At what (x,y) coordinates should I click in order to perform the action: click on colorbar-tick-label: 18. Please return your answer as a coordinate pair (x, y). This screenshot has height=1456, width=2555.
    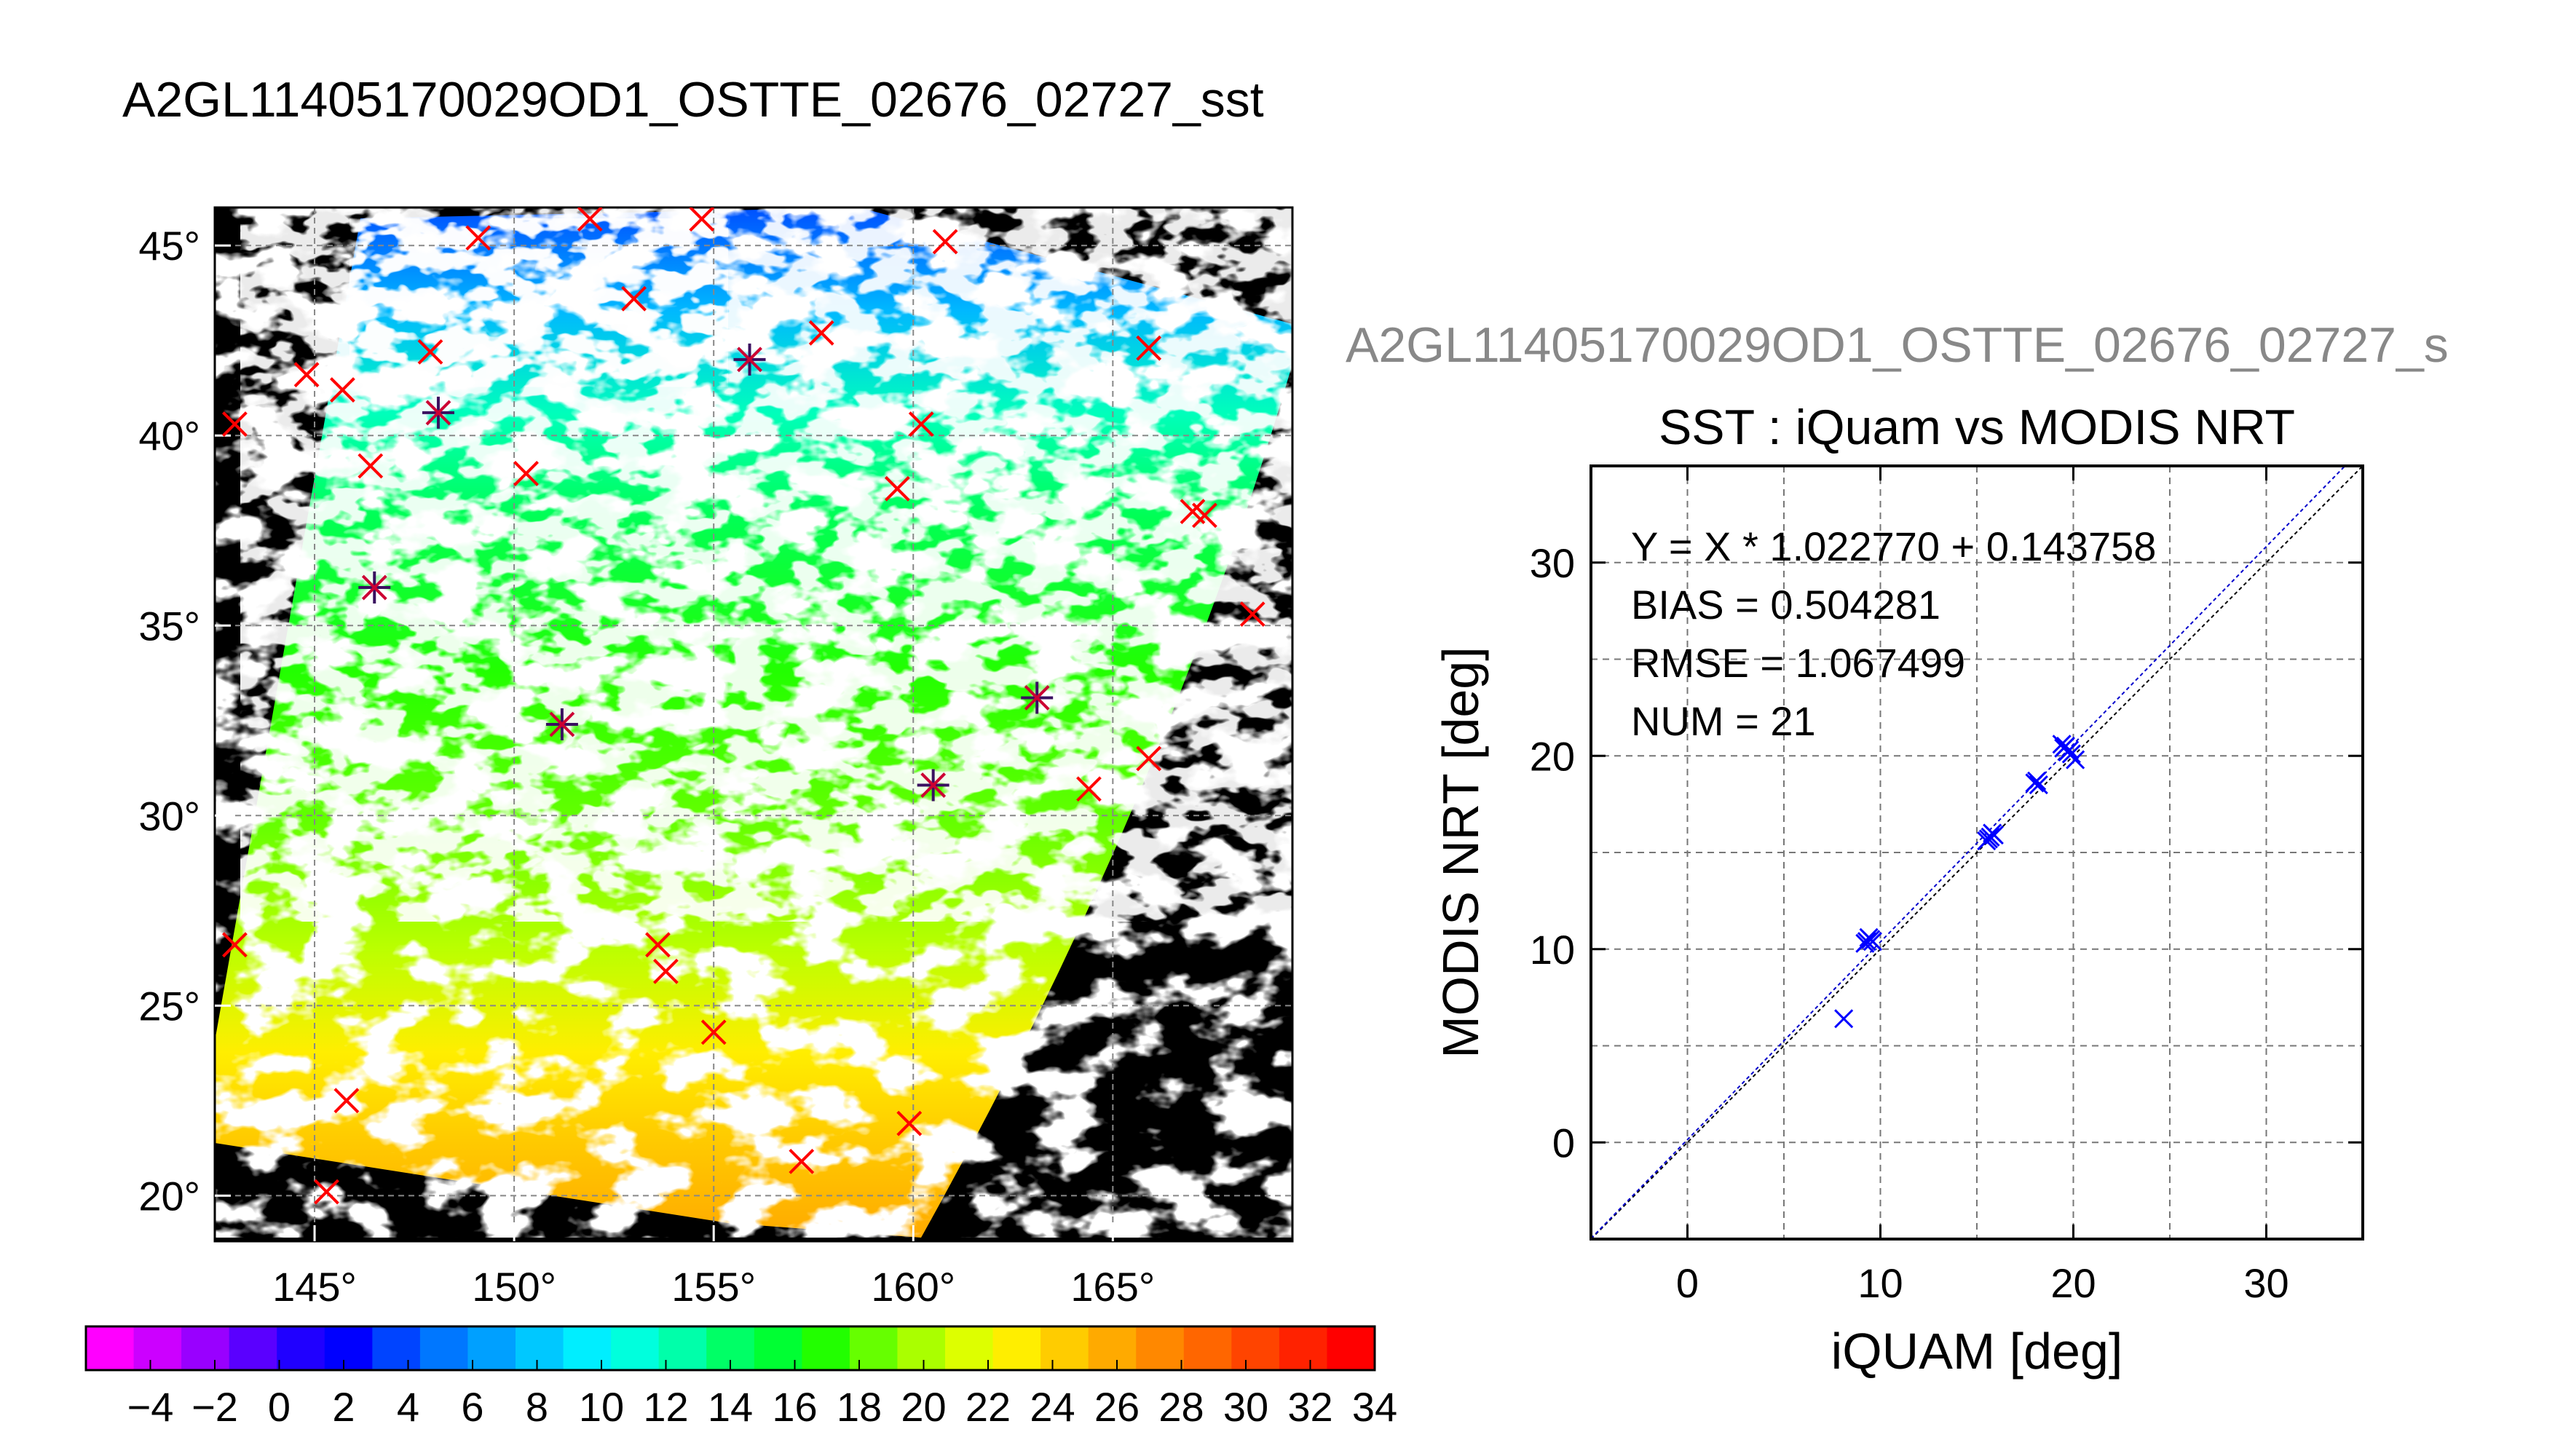
    Looking at the image, I should click on (859, 1407).